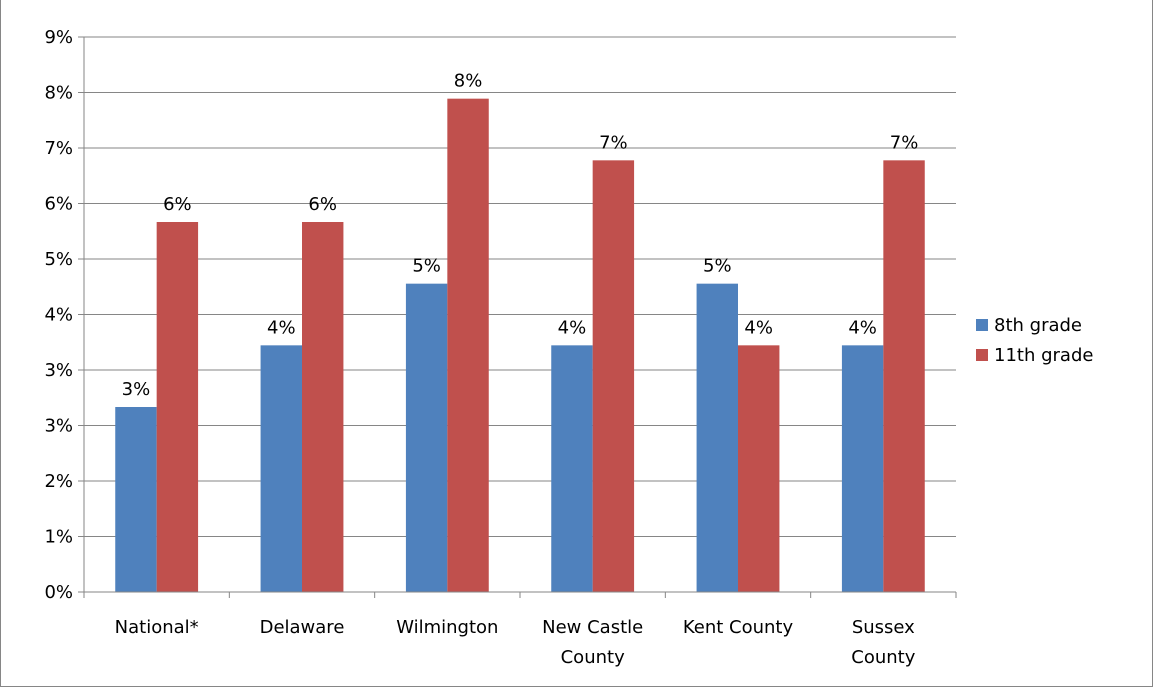  I want to click on y-tick-label: 6%, so click(58, 204).